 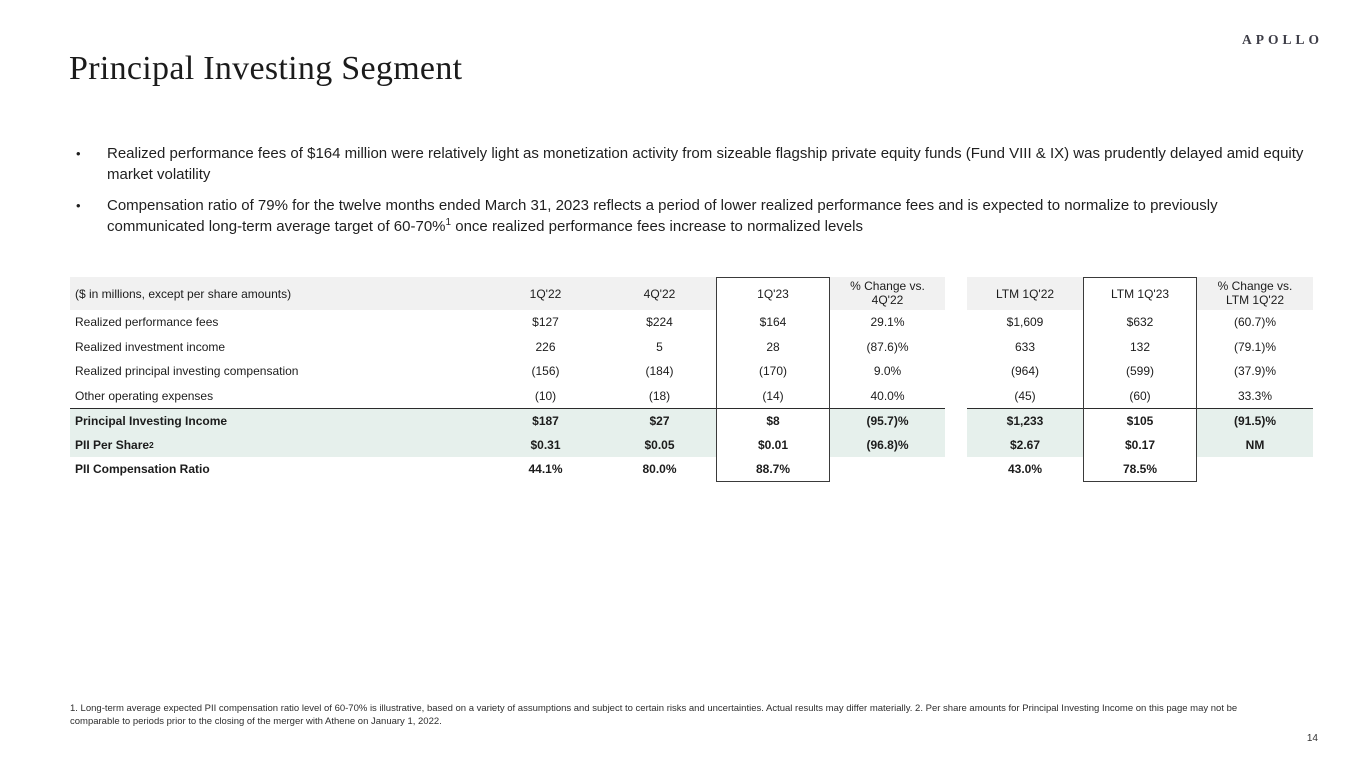 What do you see at coordinates (144, 395) in the screenshot?
I see `row-label: Other operating expenses` at bounding box center [144, 395].